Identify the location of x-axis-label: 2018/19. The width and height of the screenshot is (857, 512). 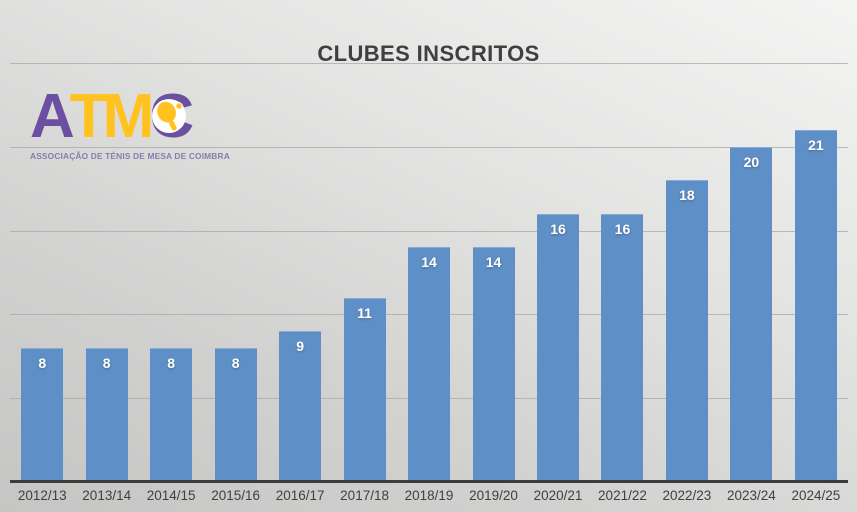
(429, 495).